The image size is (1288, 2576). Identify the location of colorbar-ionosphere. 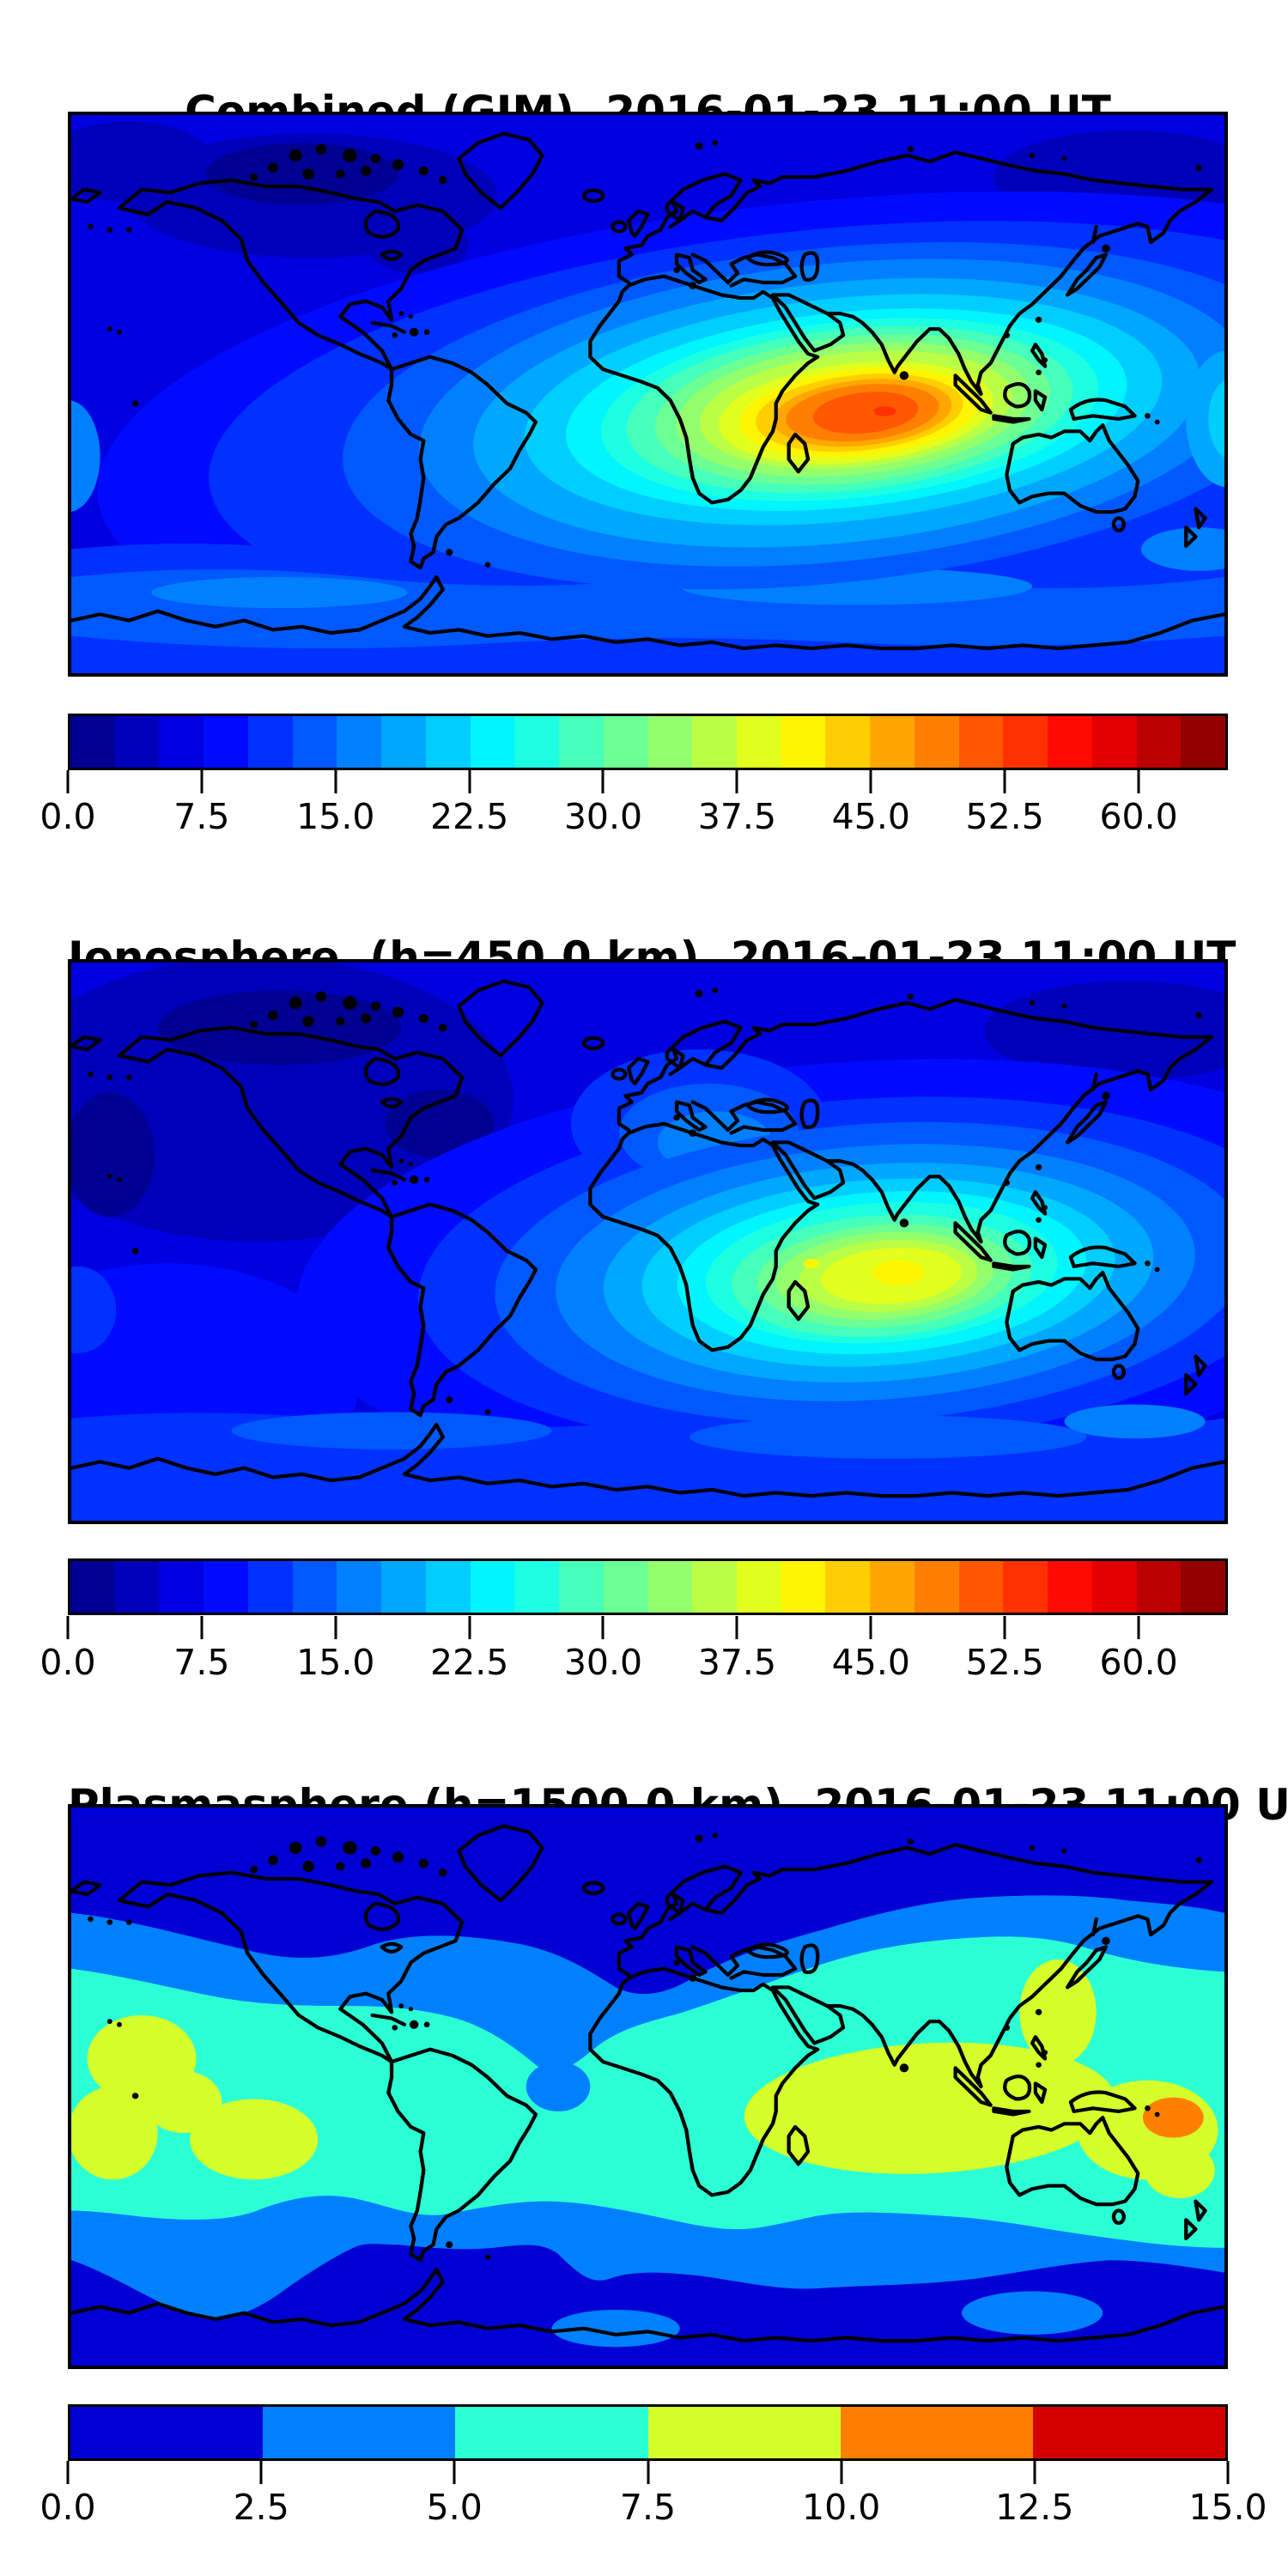
(648, 1587).